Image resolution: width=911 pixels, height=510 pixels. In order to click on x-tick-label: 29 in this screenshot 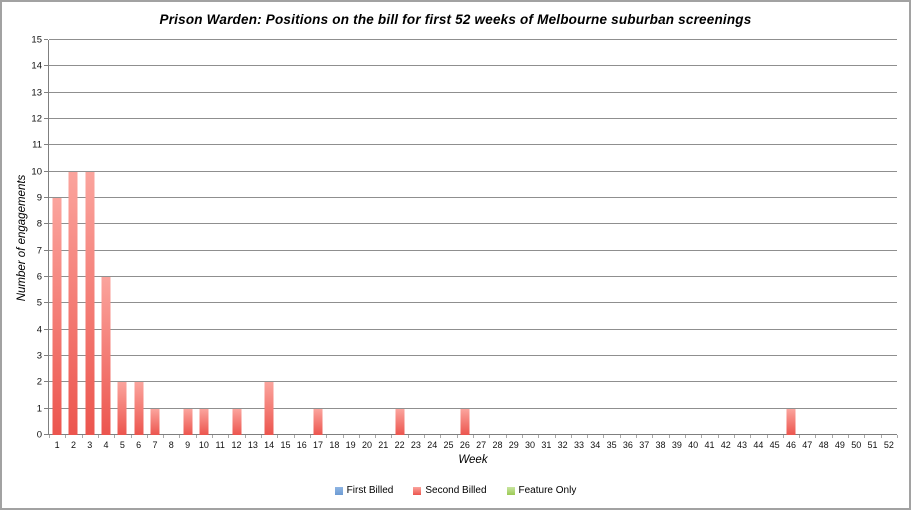, I will do `click(513, 445)`.